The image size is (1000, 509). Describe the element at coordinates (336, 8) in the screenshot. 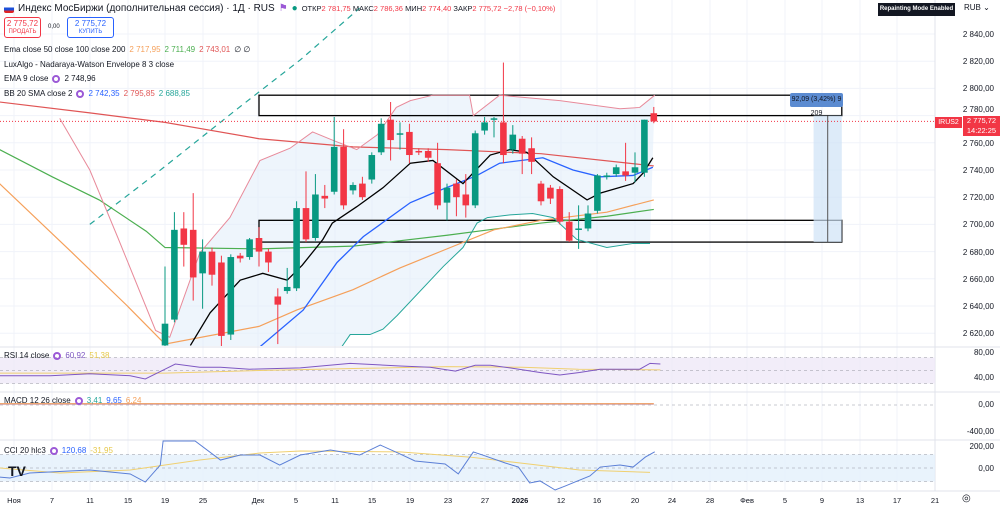

I see `open-value: 2 781,75` at that location.